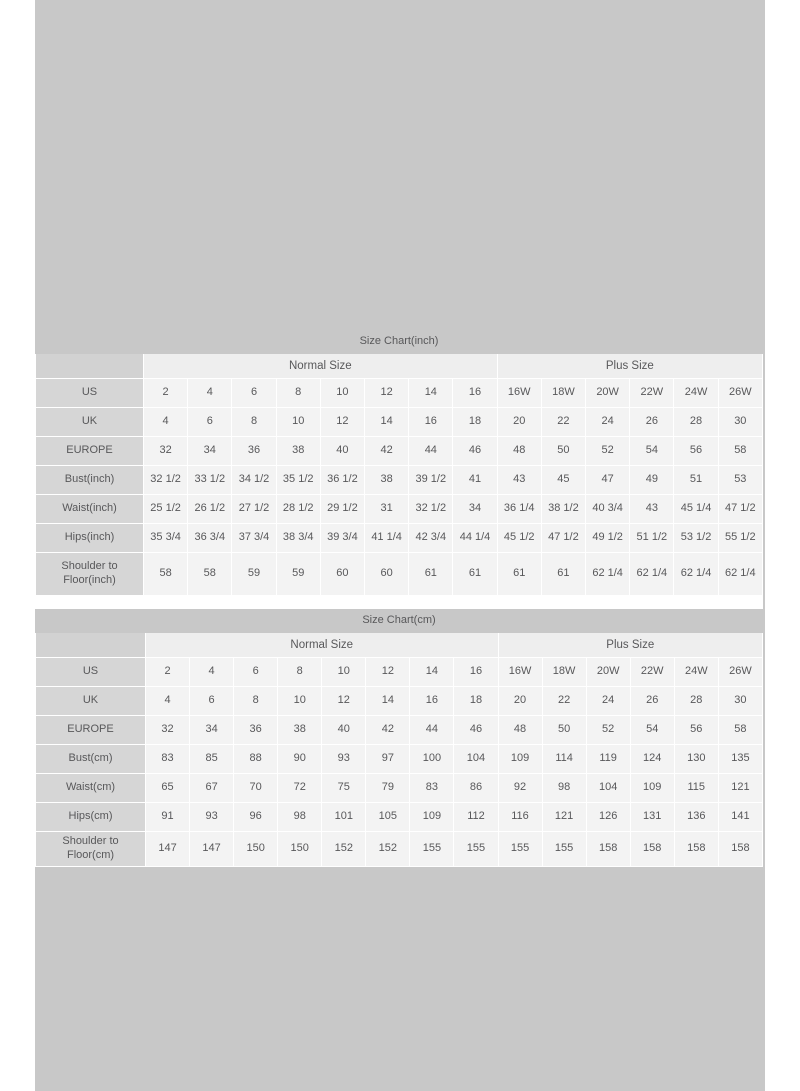 The image size is (800, 1091). What do you see at coordinates (342, 480) in the screenshot?
I see `data-cell: 36 1/2` at bounding box center [342, 480].